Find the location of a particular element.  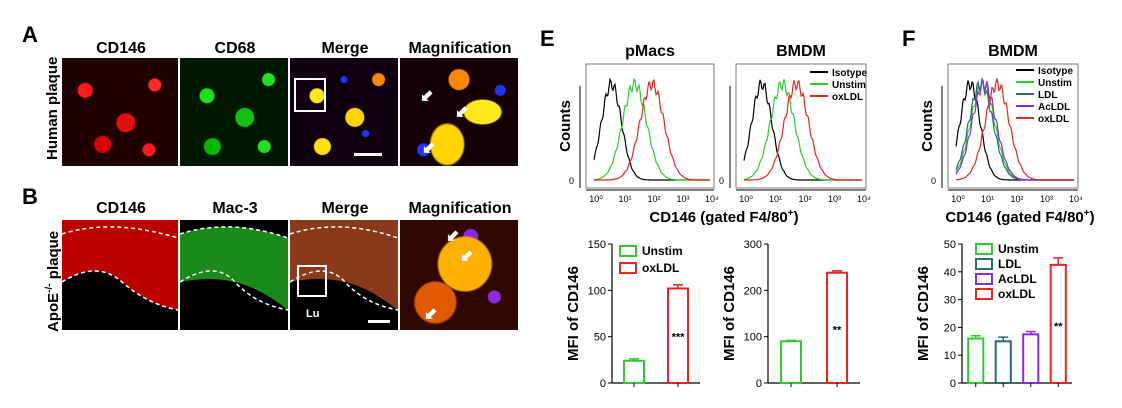

panel-a-col-magnification: Magnification is located at coordinates (460, 48).